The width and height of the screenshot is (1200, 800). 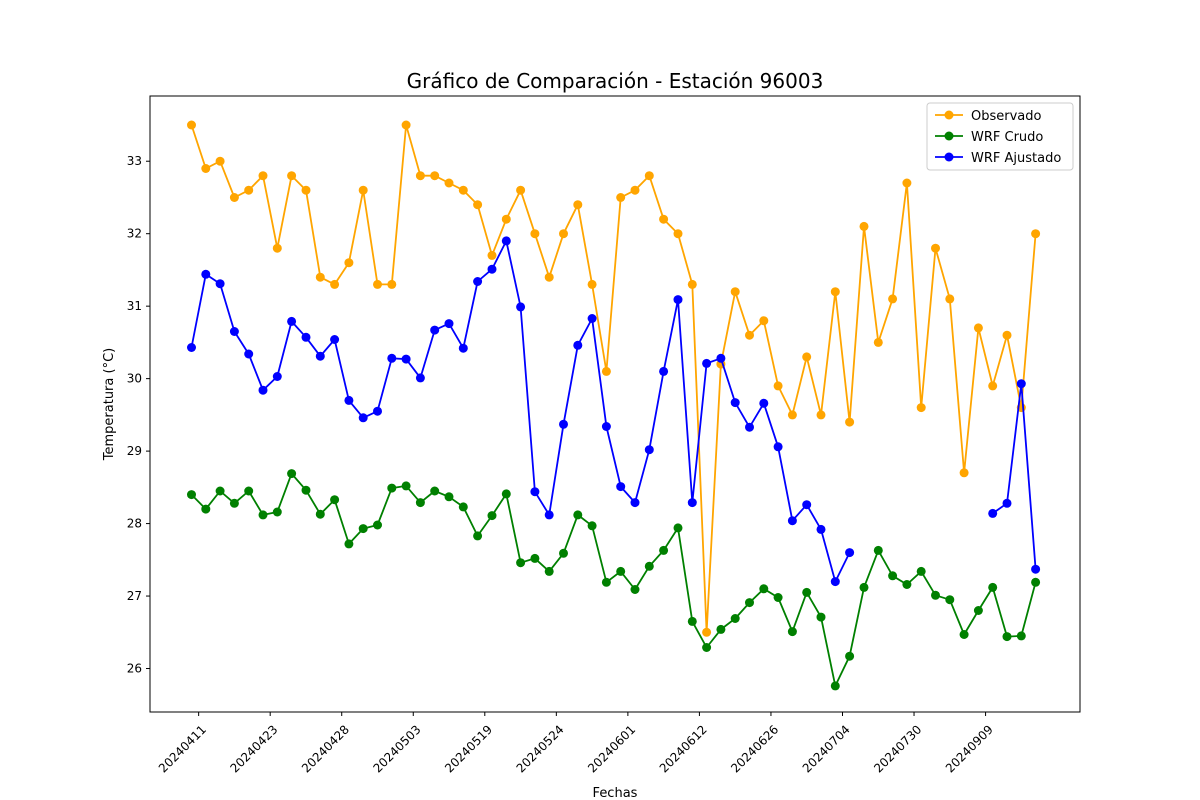 What do you see at coordinates (1016, 158) in the screenshot?
I see `legend-label: WRF Ajustado` at bounding box center [1016, 158].